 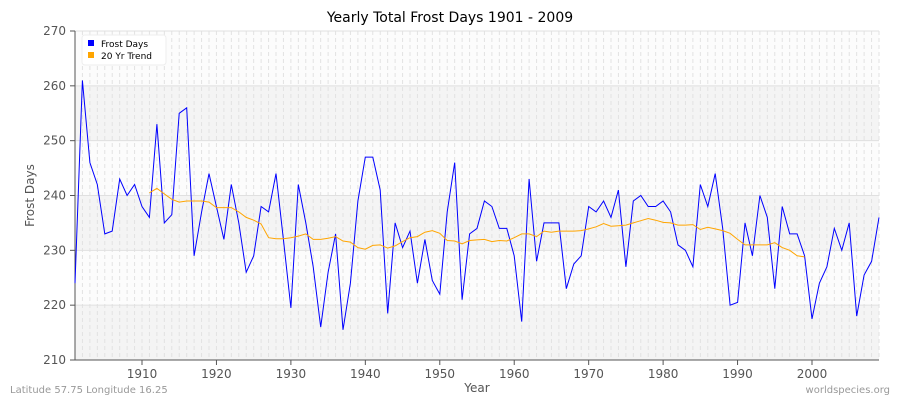 I want to click on series-line-trend, so click(x=477, y=222).